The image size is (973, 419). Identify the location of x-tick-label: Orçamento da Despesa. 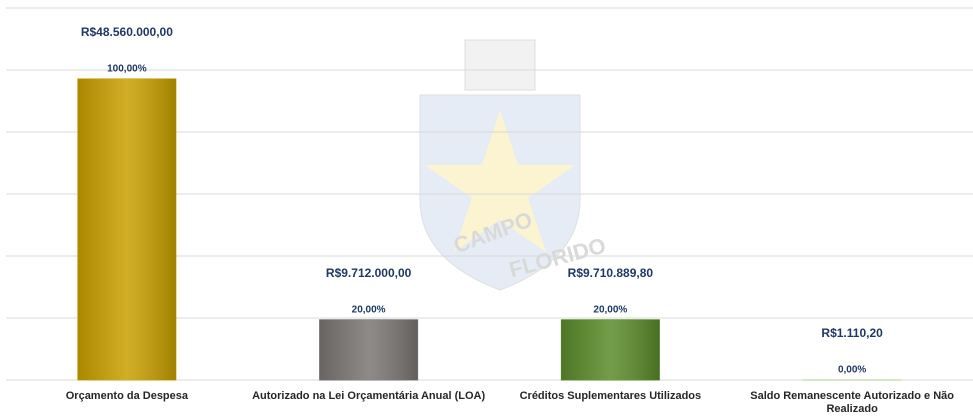
(127, 396).